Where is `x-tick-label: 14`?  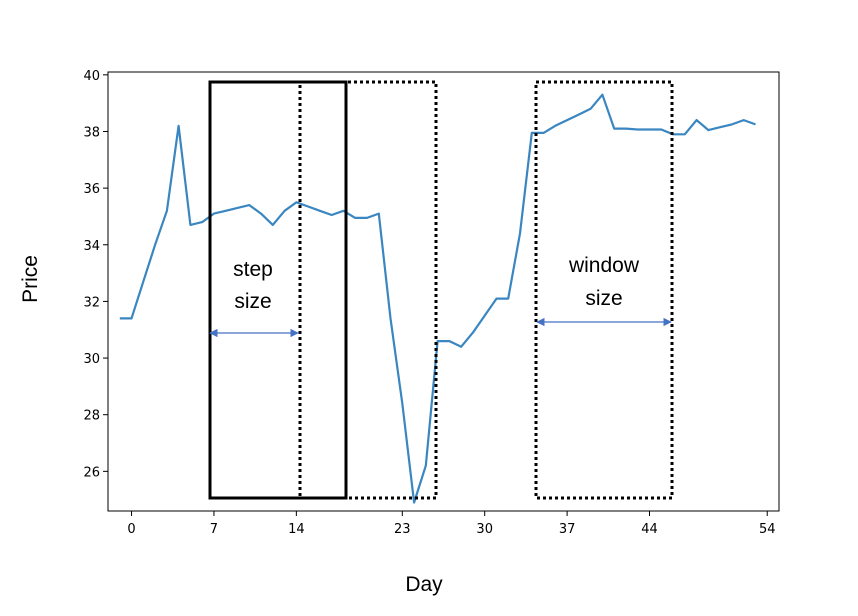 x-tick-label: 14 is located at coordinates (296, 529).